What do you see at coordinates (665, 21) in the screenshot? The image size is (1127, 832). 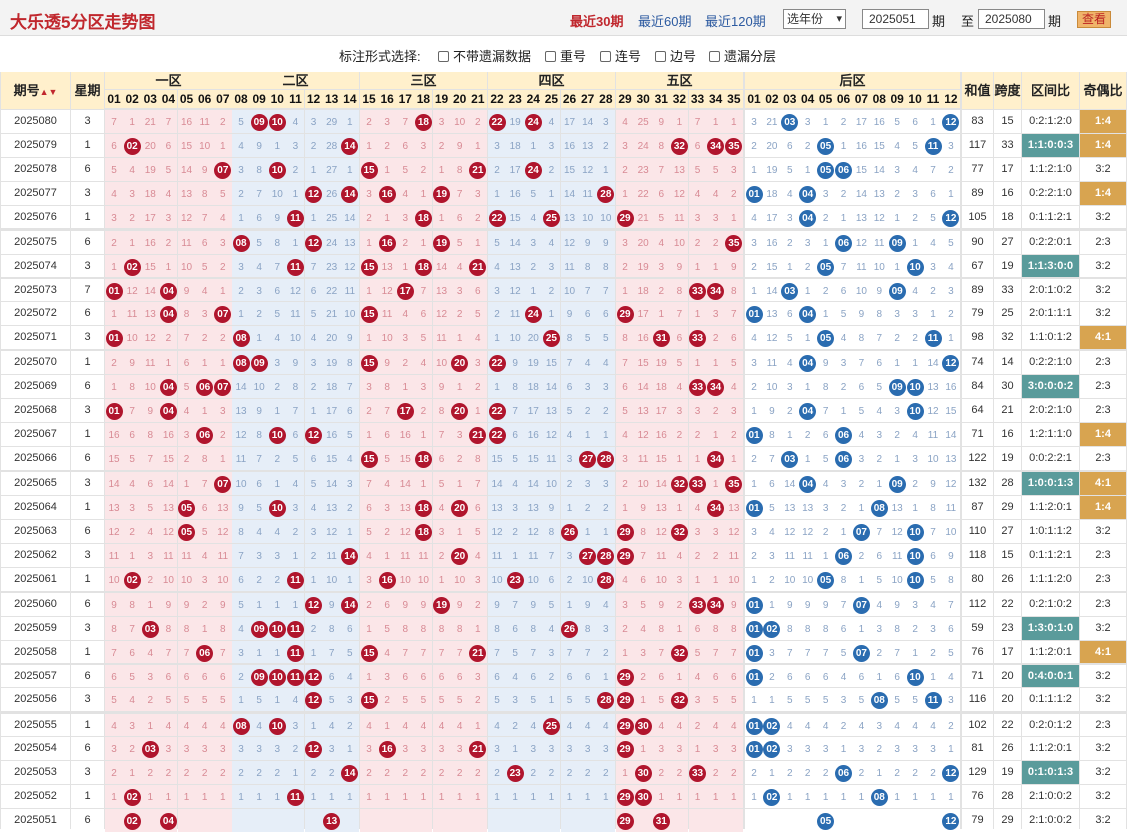 I see `link-recent-60: 最近60期` at bounding box center [665, 21].